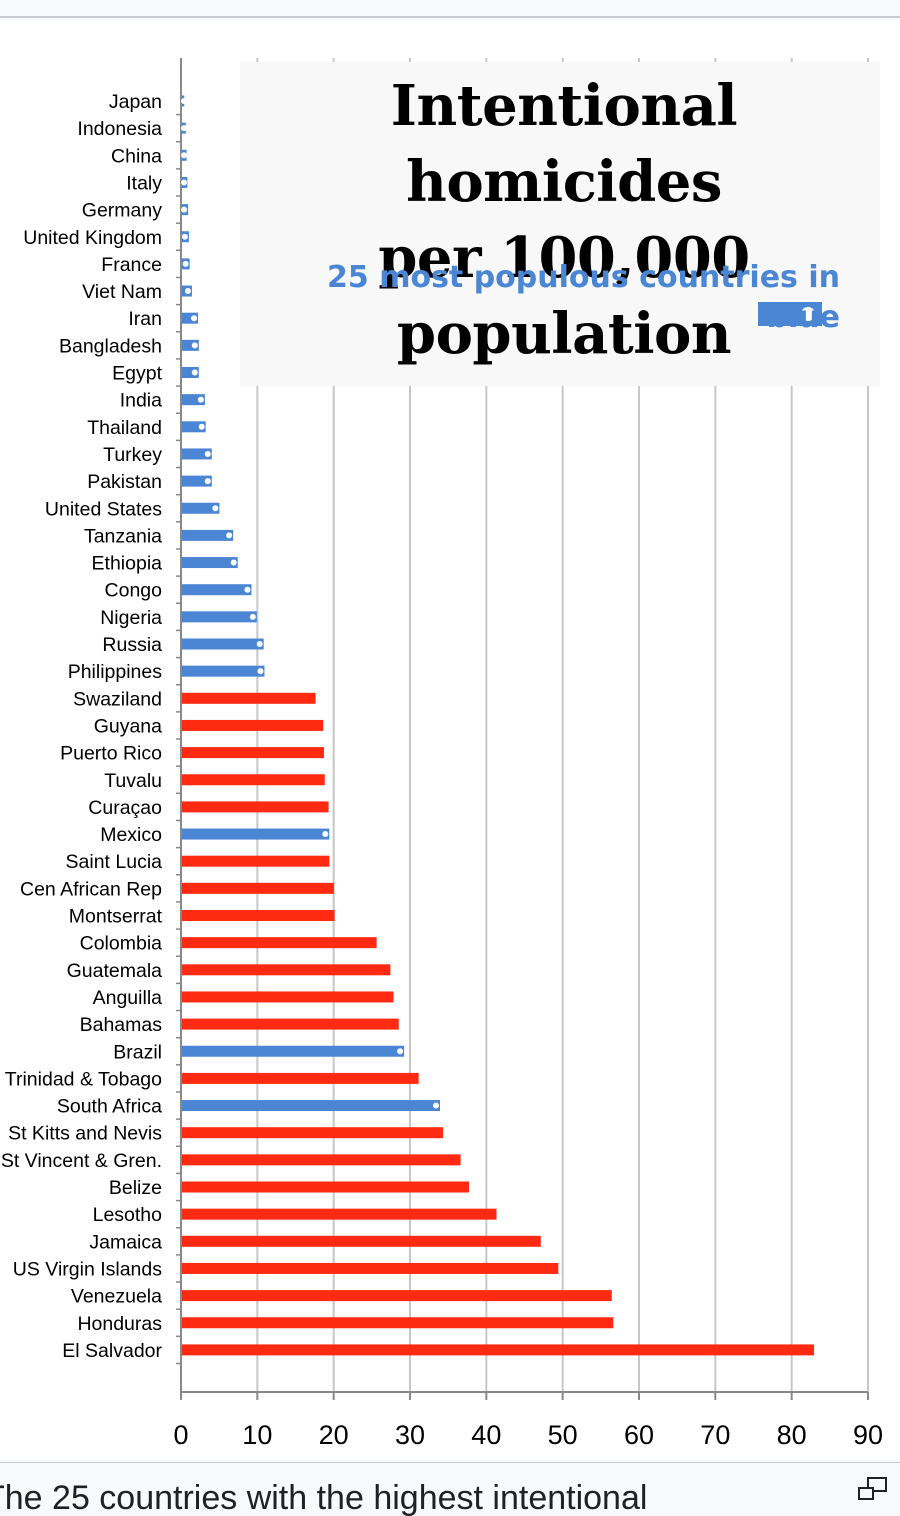  Describe the element at coordinates (131, 835) in the screenshot. I see `category-label-mexico: Mexico` at that location.